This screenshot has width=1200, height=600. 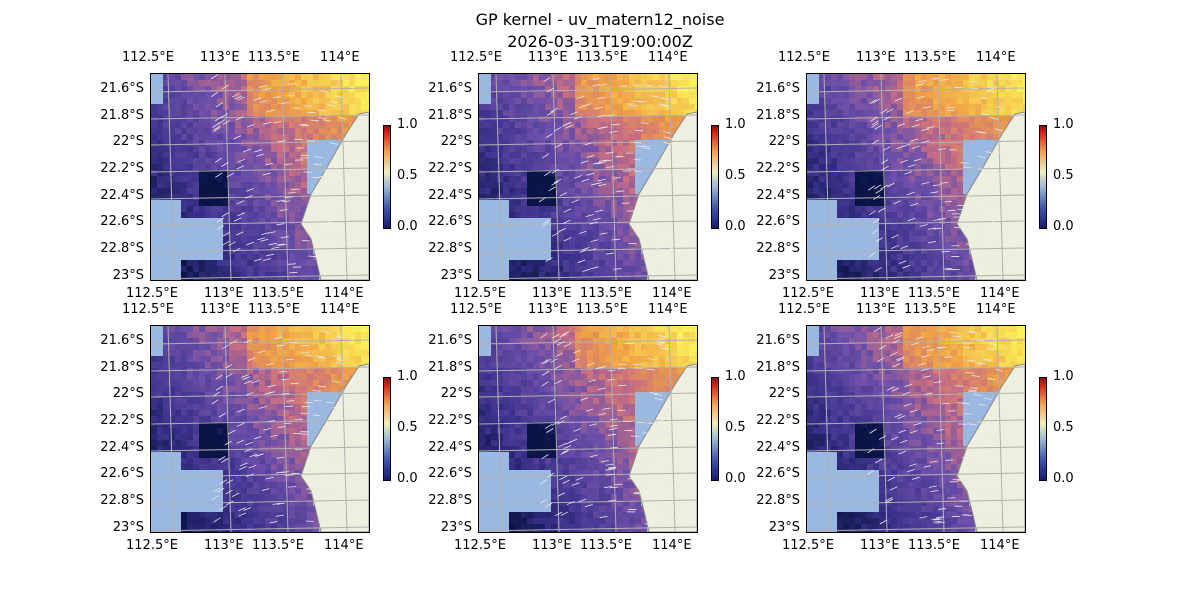 I want to click on lat-tick: 23°S, so click(x=128, y=275).